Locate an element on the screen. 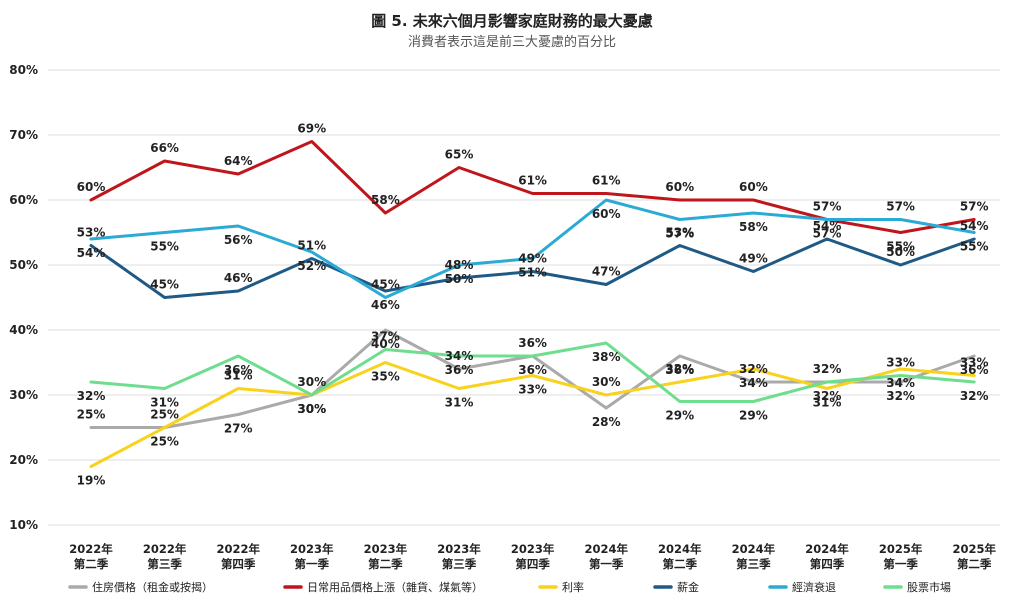 This screenshot has width=1024, height=595. data-label: 56% is located at coordinates (238, 240).